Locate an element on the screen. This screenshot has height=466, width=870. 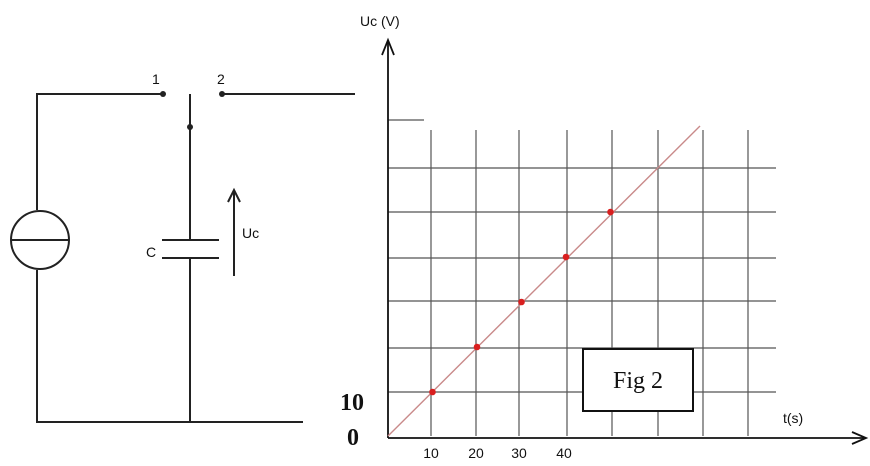
capacitor-label: C is located at coordinates (151, 252).